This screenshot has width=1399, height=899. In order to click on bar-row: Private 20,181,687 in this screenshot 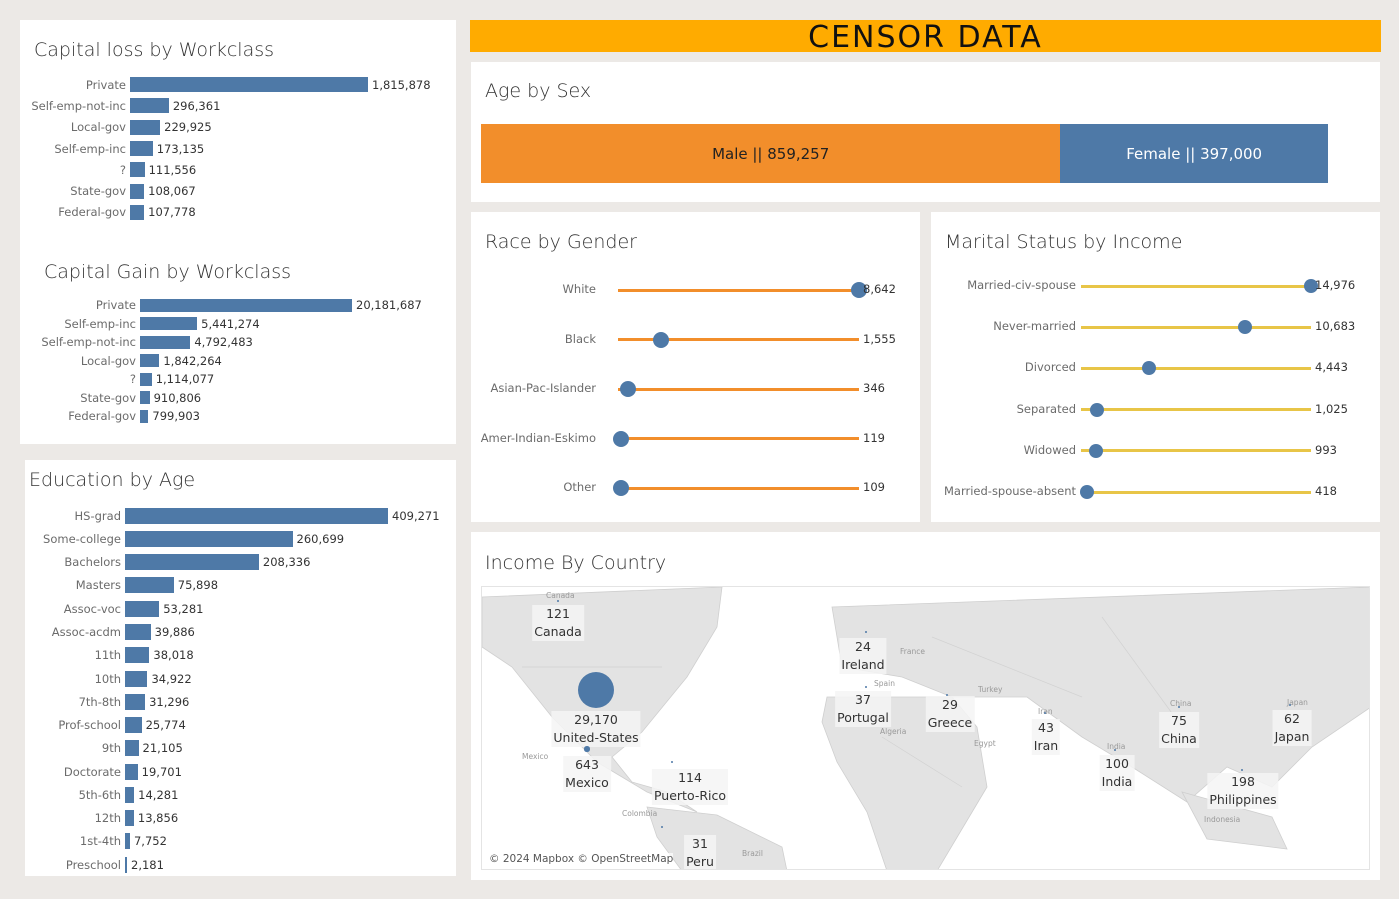, I will do `click(221, 305)`.